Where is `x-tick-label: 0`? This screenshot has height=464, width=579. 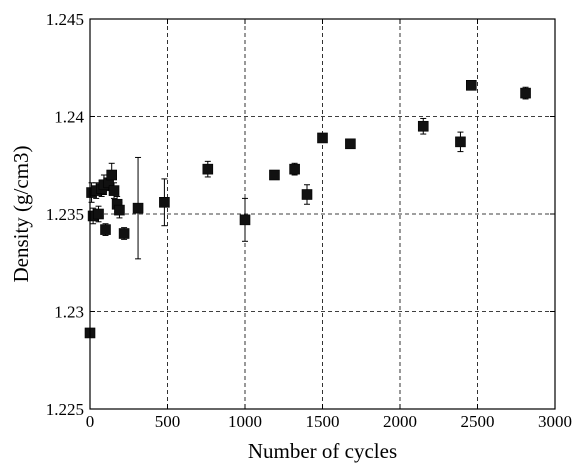 x-tick-label: 0 is located at coordinates (90, 421).